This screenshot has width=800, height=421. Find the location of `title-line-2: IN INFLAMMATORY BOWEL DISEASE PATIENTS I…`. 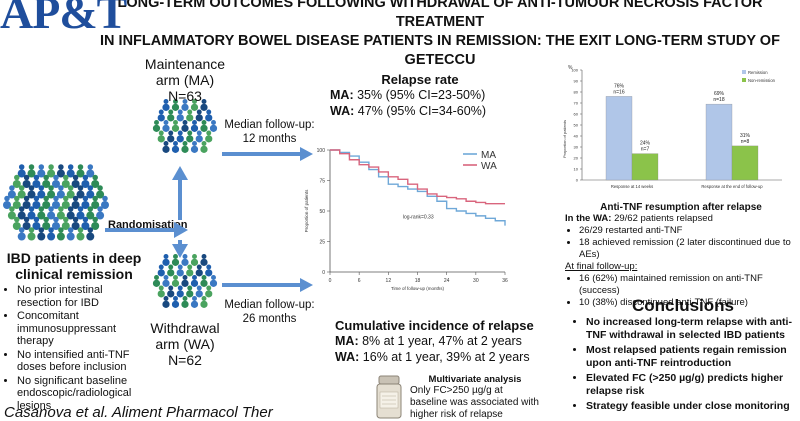

title-line-2: IN INFLAMMATORY BOWEL DISEASE PATIENTS I… is located at coordinates (440, 50).